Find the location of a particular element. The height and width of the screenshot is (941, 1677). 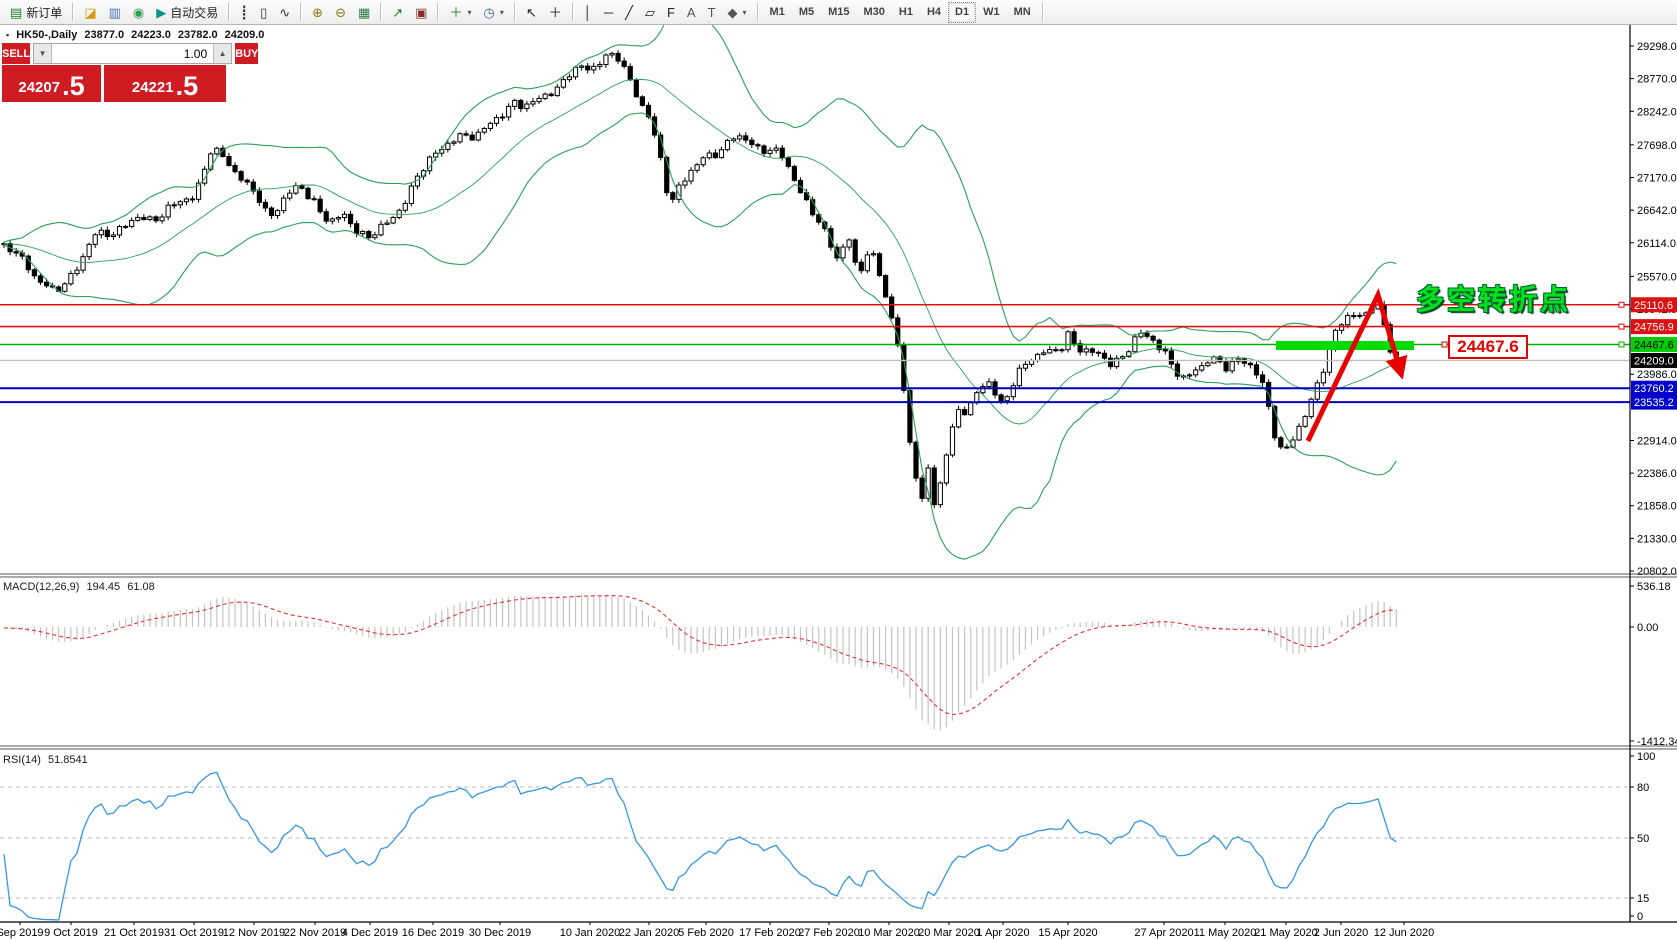

text-icon: A is located at coordinates (691, 12).